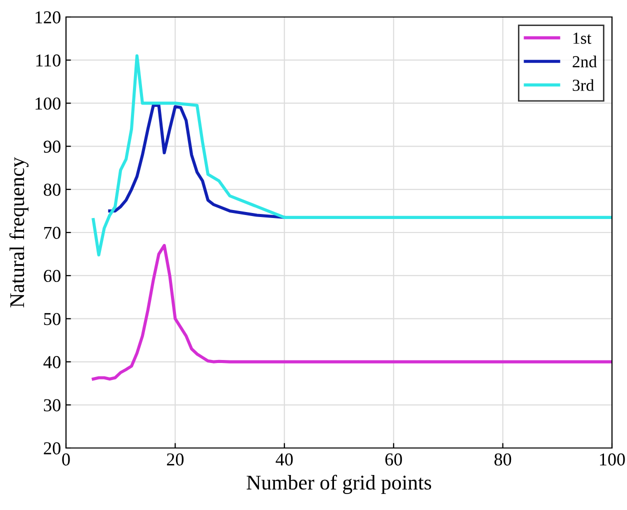 The width and height of the screenshot is (627, 510). I want to click on x-tick-label: 100, so click(612, 459).